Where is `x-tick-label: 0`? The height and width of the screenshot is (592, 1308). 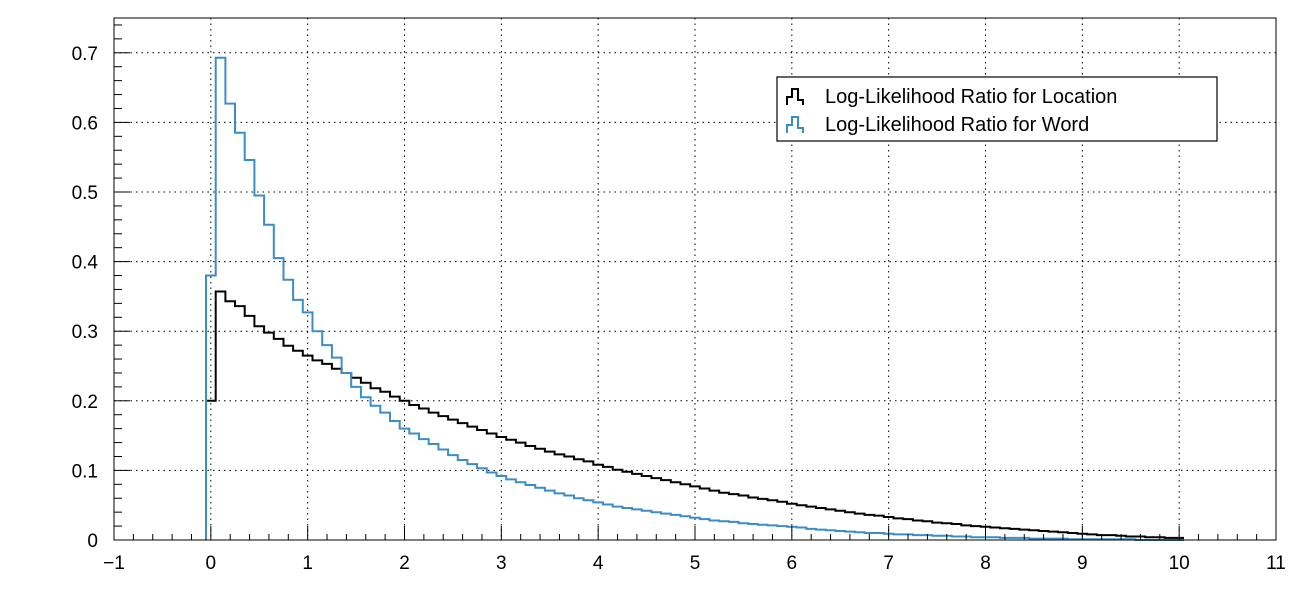 x-tick-label: 0 is located at coordinates (211, 563).